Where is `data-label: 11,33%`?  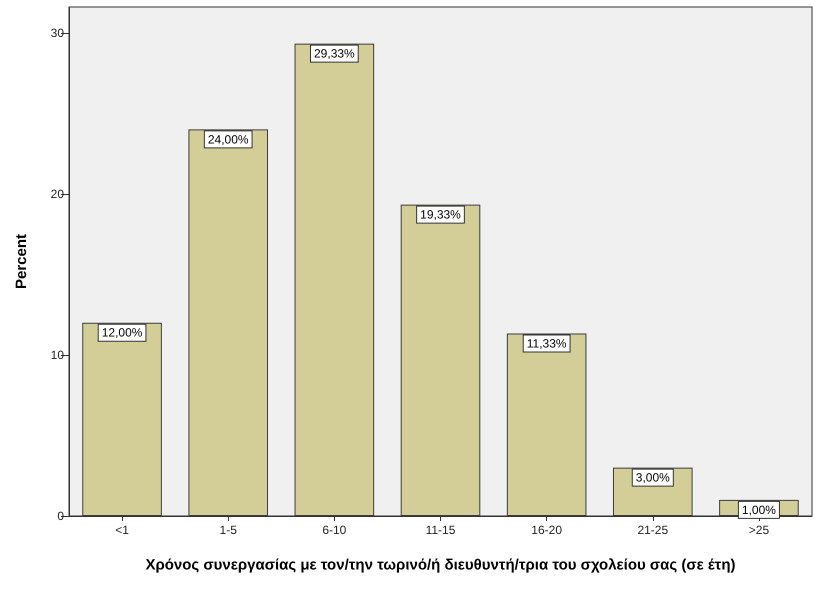 data-label: 11,33% is located at coordinates (546, 343).